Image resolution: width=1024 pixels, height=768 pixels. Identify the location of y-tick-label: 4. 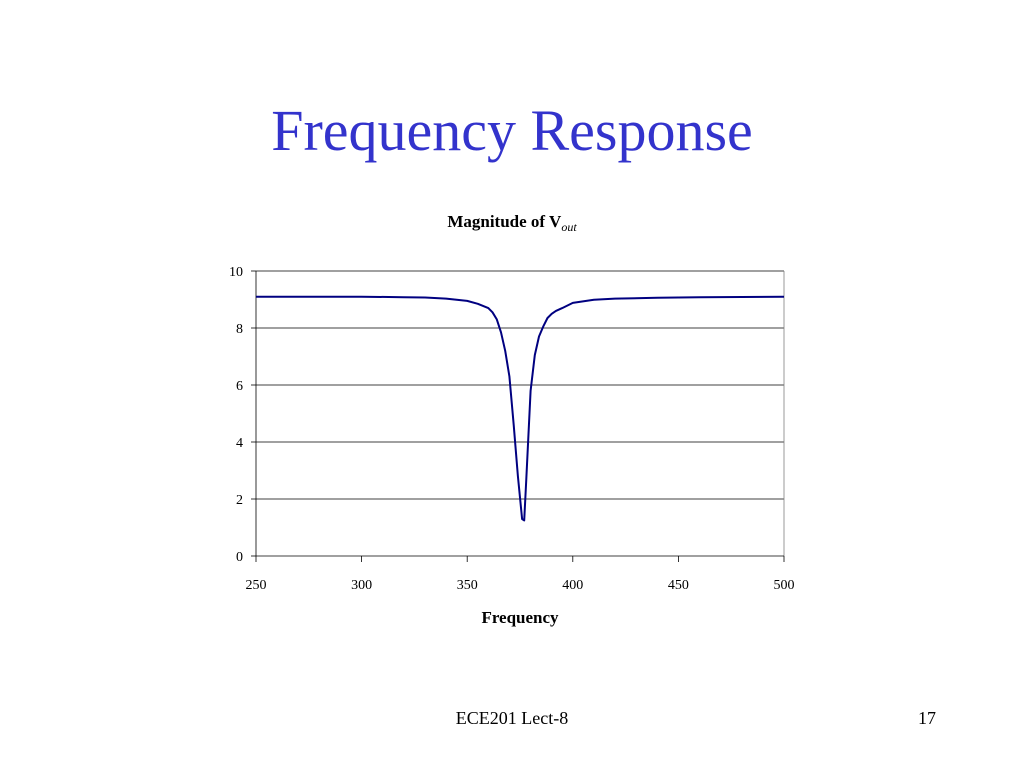
(239, 443).